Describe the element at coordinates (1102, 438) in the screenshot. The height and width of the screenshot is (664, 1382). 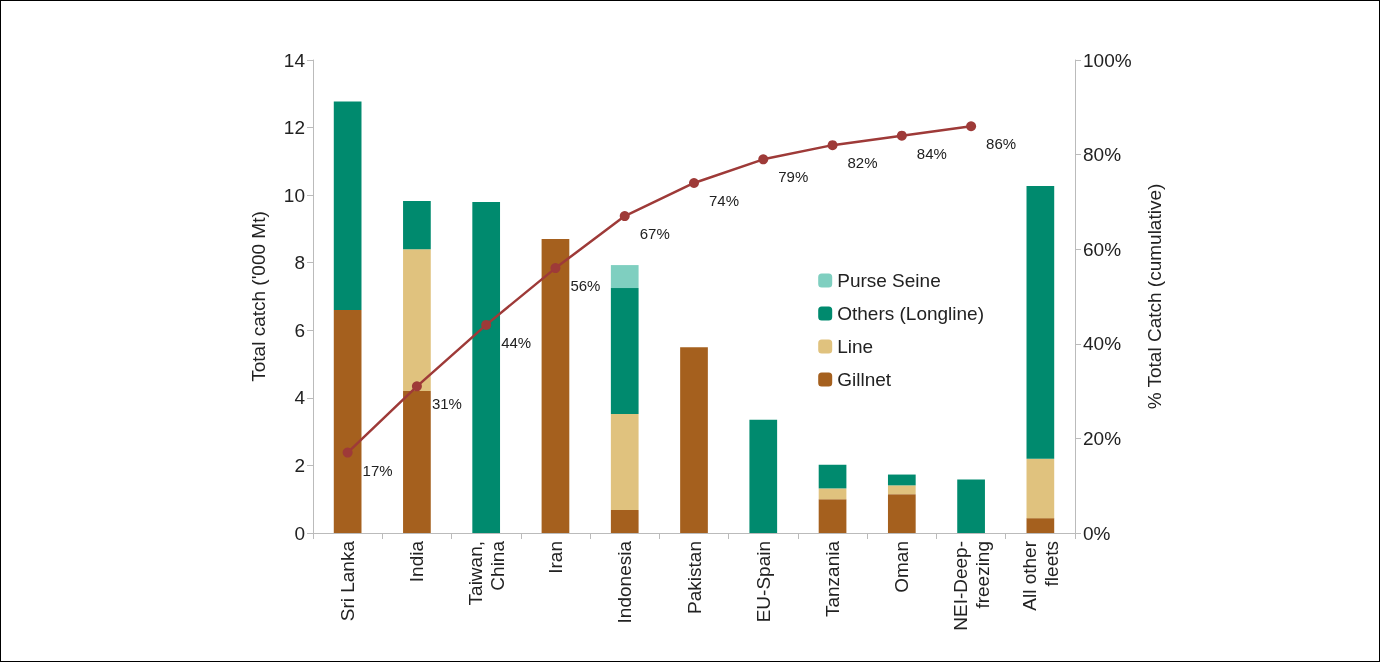
I see `y2-tick-label: 20%` at that location.